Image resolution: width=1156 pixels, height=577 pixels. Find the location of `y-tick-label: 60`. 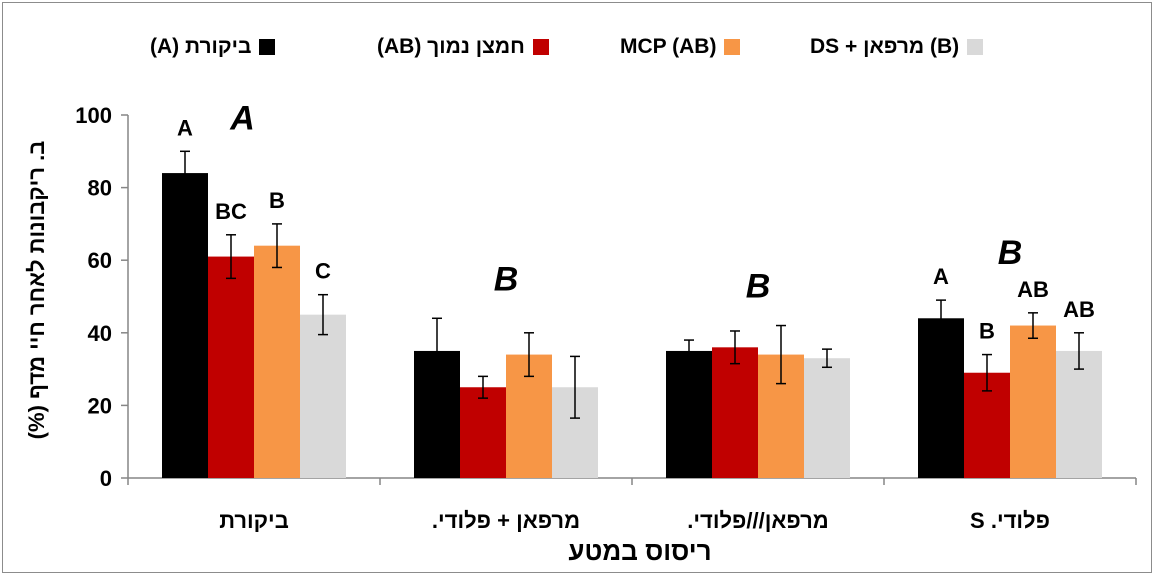

y-tick-label: 60 is located at coordinates (100, 260).